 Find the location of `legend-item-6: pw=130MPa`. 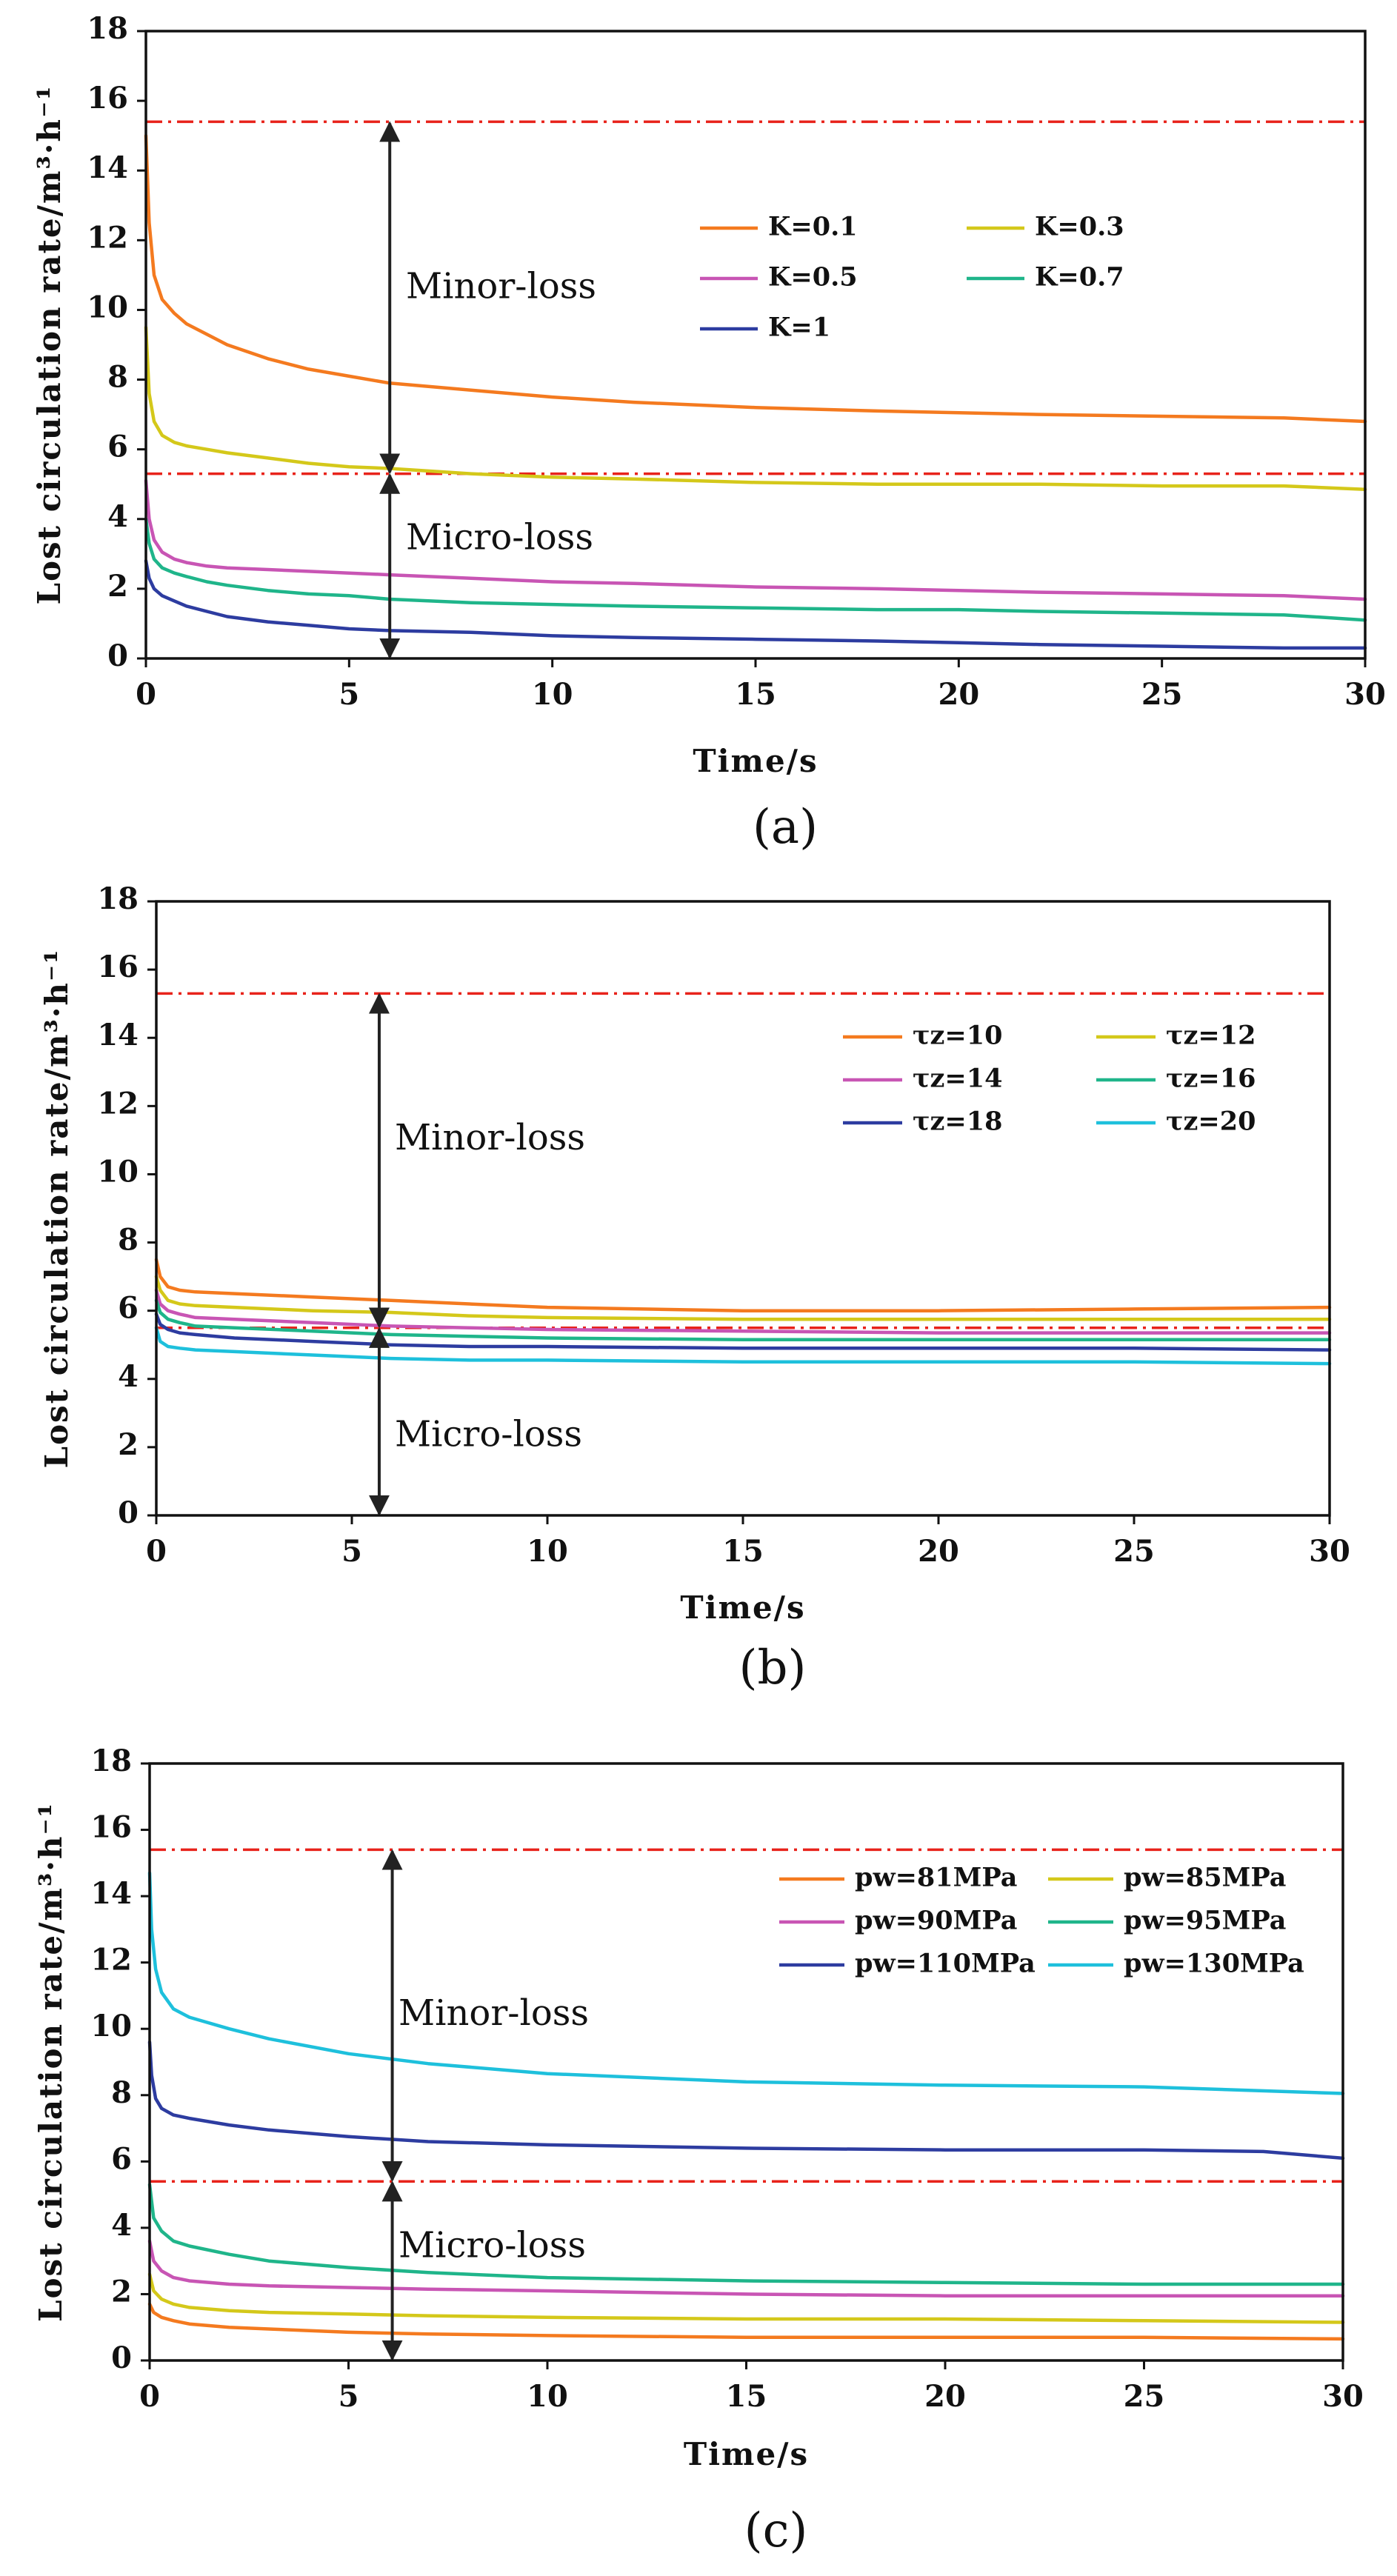

legend-item-6: pw=130MPa is located at coordinates (1176, 1964).